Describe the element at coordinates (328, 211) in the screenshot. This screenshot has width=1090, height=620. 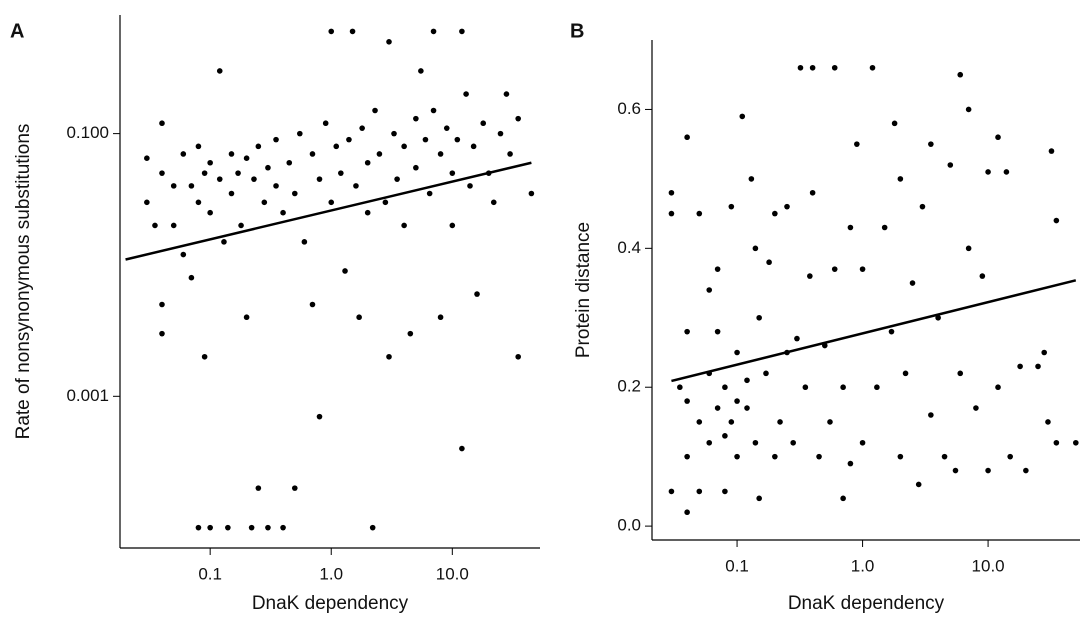
I see `trend-line` at that location.